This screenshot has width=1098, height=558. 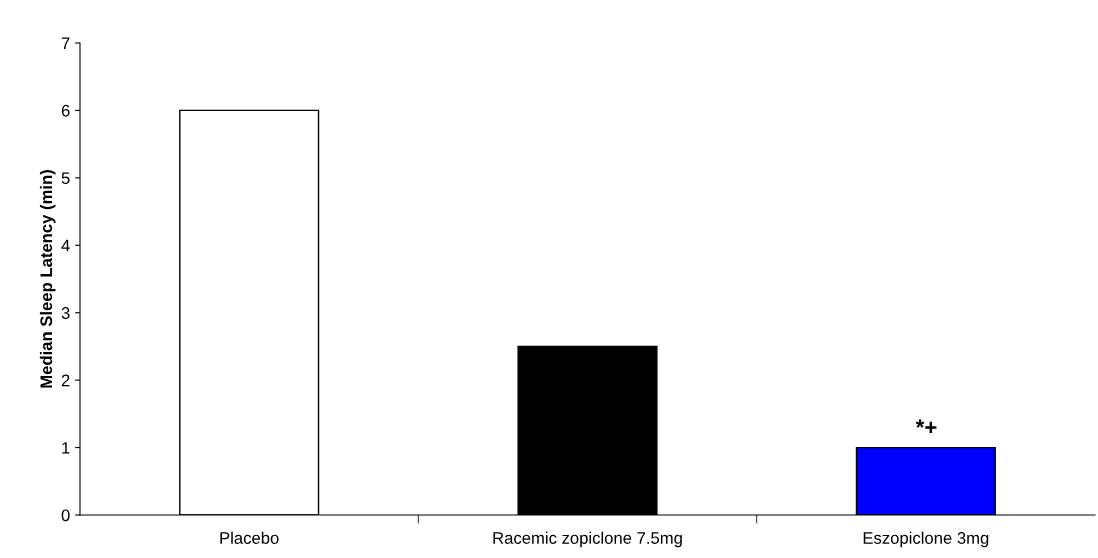 What do you see at coordinates (66, 448) in the screenshot?
I see `y-tick-label: 1` at bounding box center [66, 448].